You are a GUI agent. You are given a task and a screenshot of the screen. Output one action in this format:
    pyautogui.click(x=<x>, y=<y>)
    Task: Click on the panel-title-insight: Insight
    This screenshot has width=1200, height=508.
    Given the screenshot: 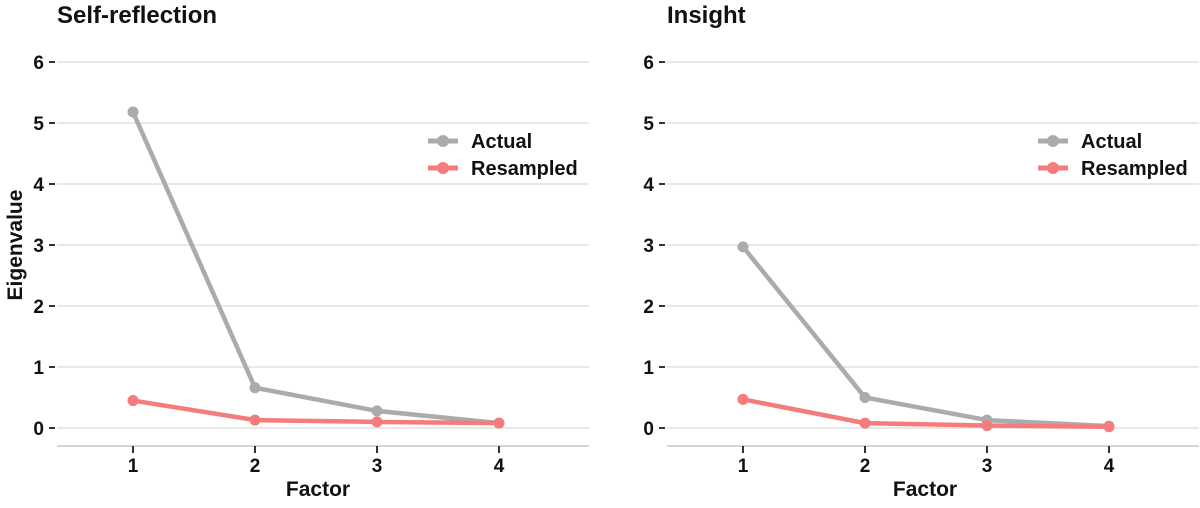 What is the action you would take?
    pyautogui.click(x=706, y=15)
    